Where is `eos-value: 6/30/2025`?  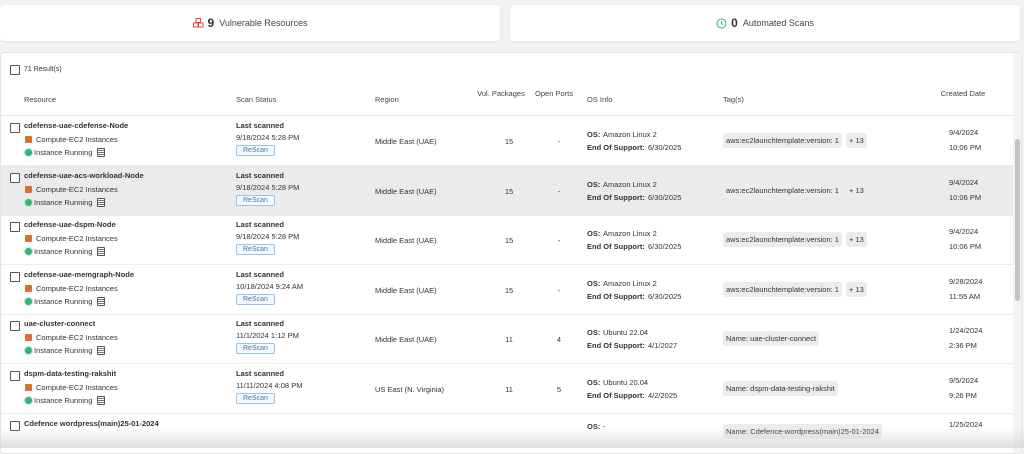
eos-value: 6/30/2025 is located at coordinates (665, 296).